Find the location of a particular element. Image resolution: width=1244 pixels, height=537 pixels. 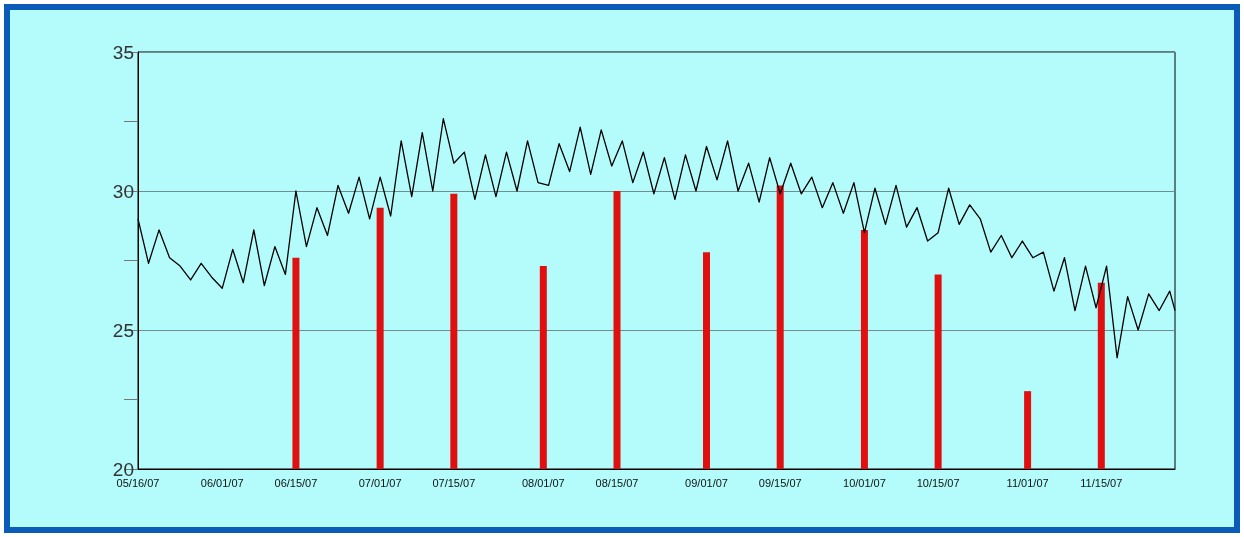

x-tick-label: 11/15/07 is located at coordinates (1101, 482).